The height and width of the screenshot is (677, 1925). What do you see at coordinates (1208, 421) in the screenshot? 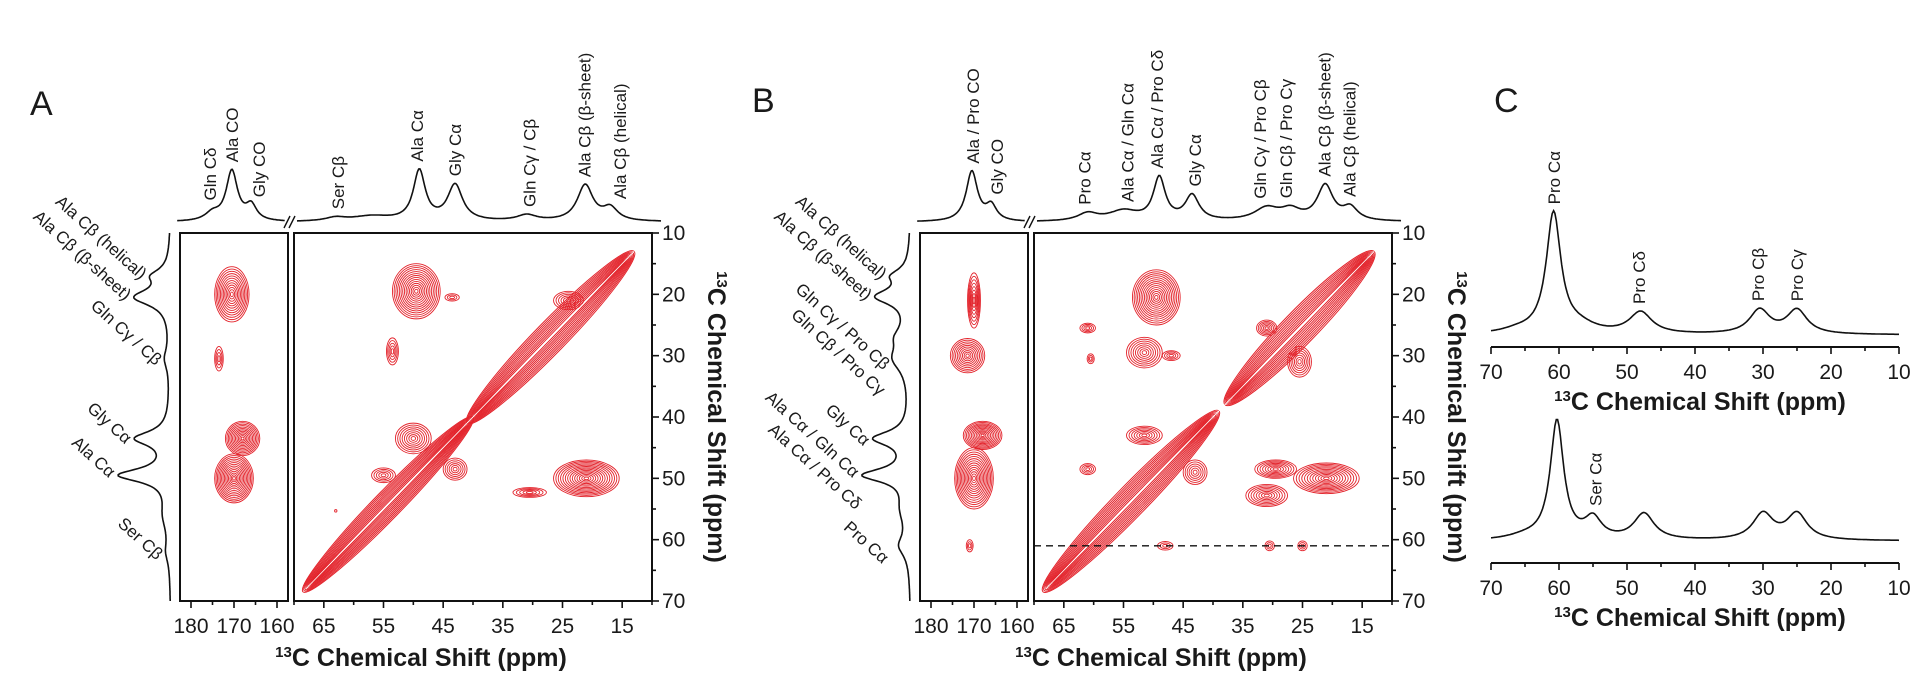
I see `cross-peak-group` at bounding box center [1208, 421].